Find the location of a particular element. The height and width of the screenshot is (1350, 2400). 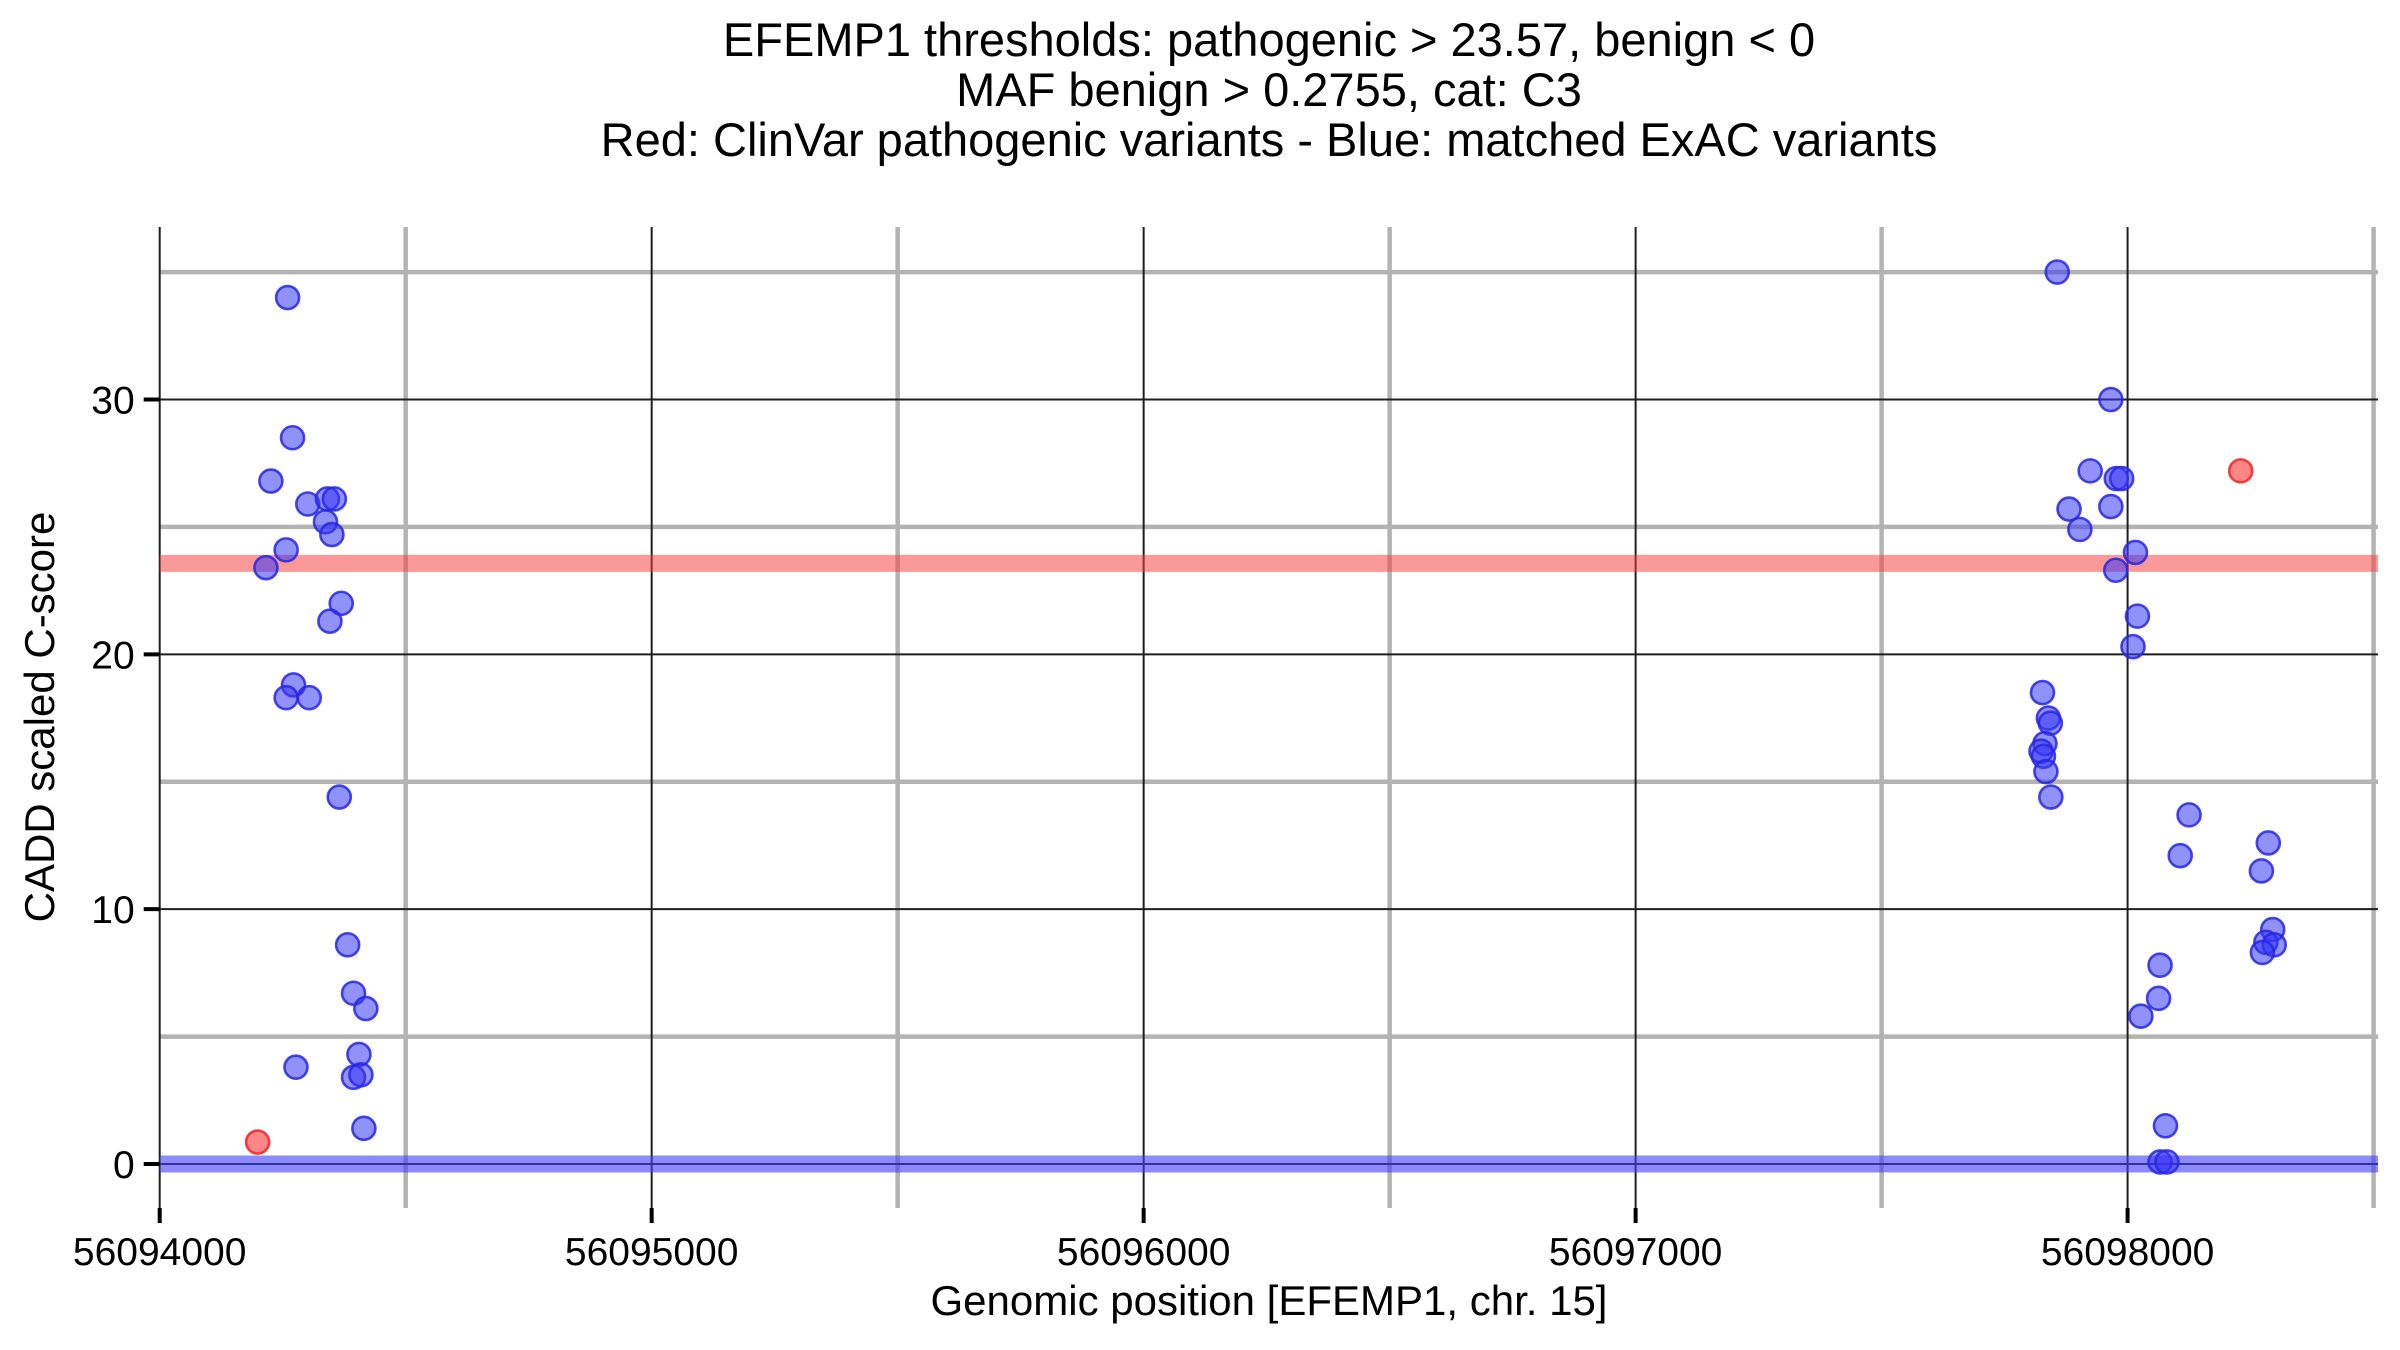

x-axis-title: Genomic position [EFEMP1, chr. 15] is located at coordinates (1269, 1300).